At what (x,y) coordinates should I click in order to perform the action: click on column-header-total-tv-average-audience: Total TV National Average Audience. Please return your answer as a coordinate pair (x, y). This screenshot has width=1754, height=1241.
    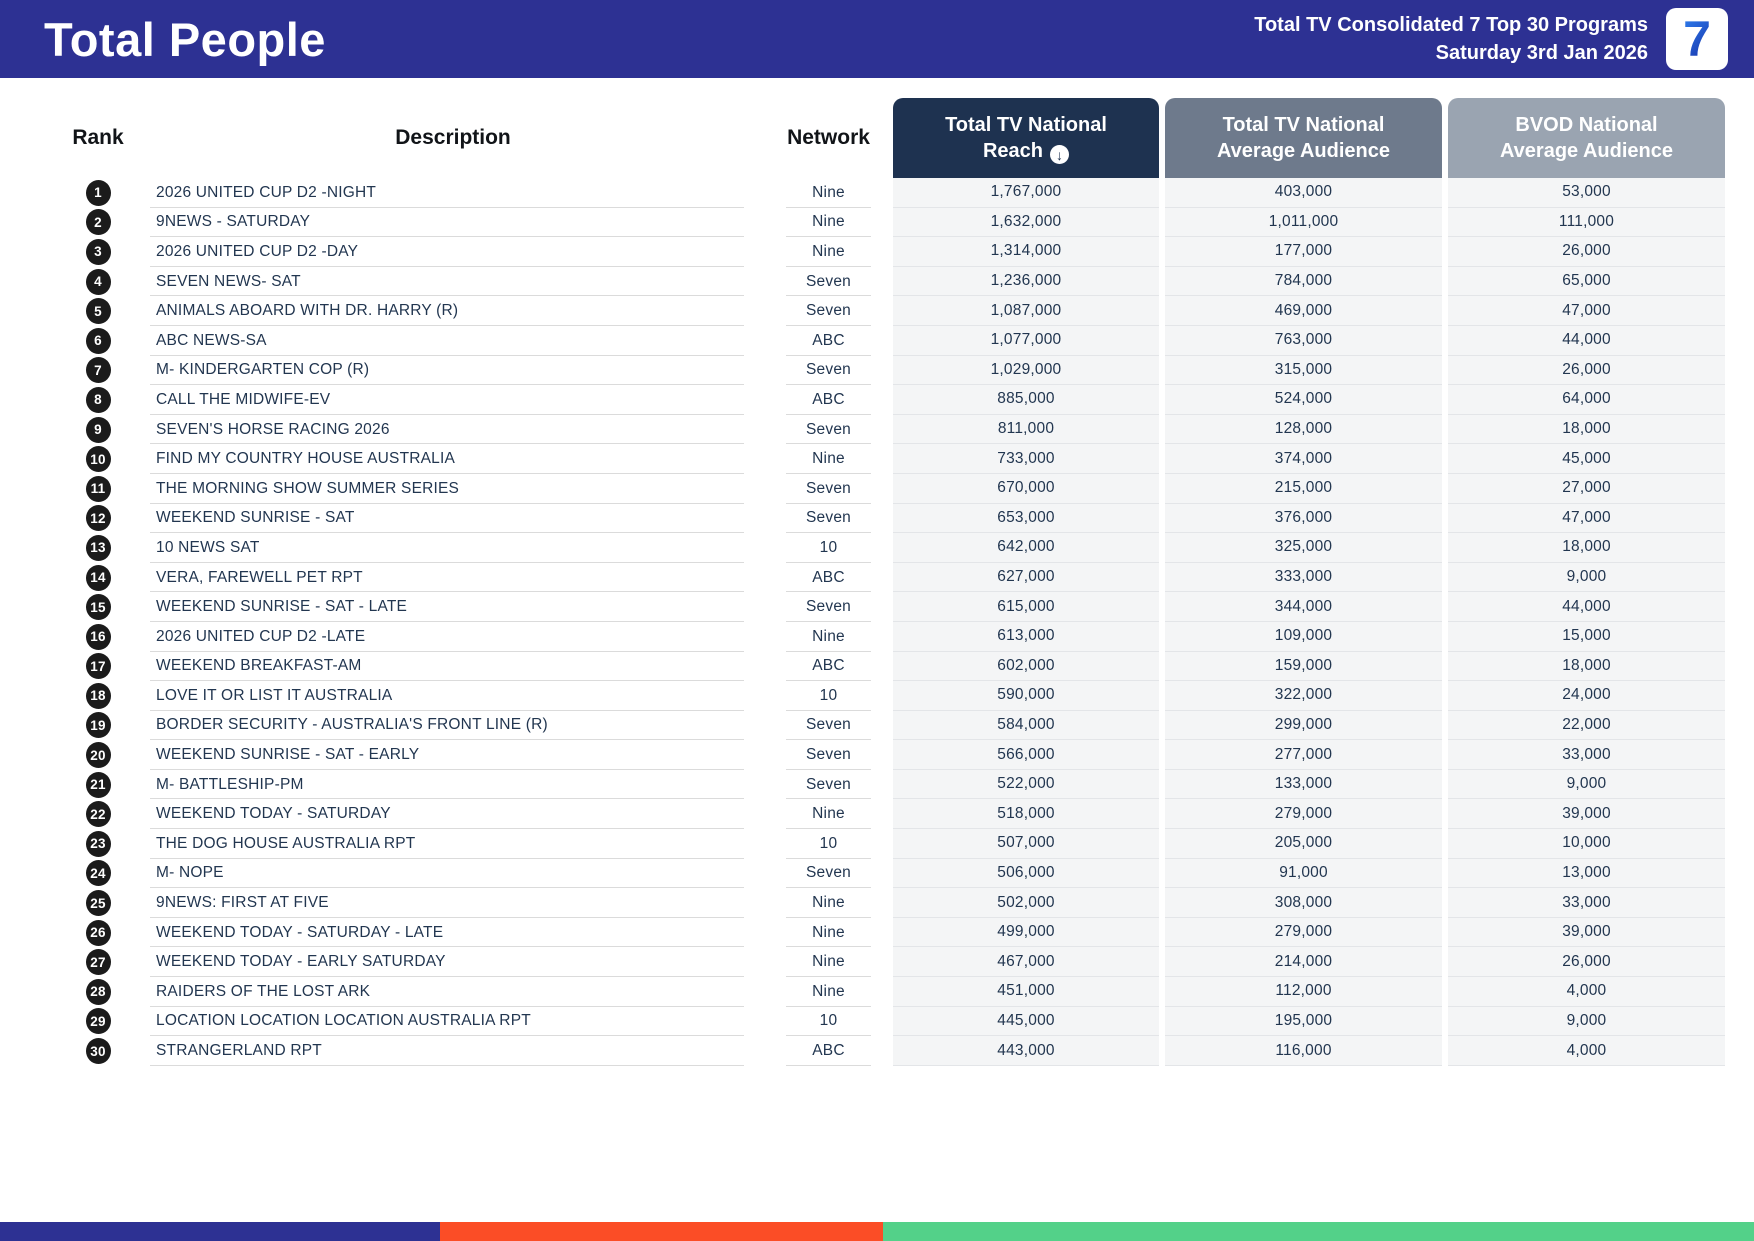
    Looking at the image, I should click on (1303, 138).